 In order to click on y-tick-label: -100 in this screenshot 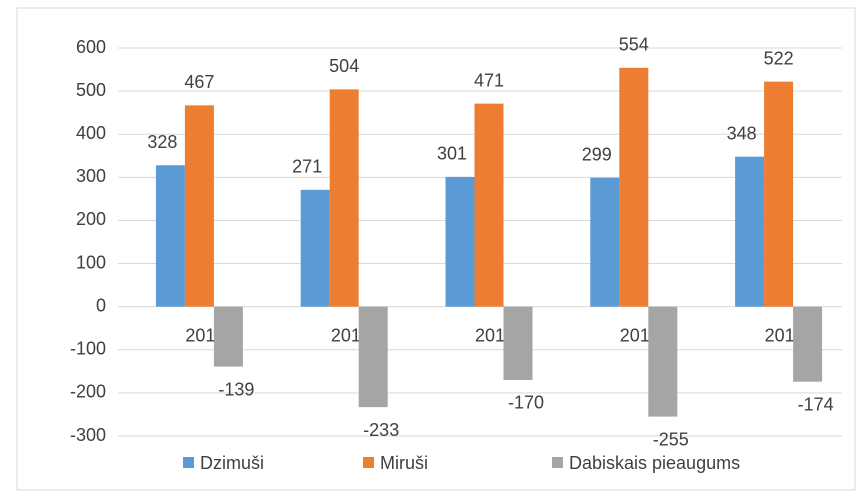, I will do `click(88, 349)`.